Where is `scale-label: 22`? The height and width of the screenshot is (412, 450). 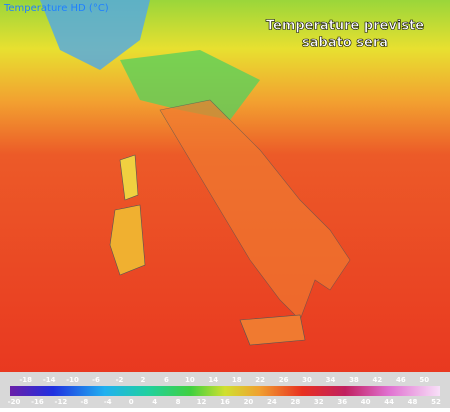
scale-label: 22 is located at coordinates (260, 380).